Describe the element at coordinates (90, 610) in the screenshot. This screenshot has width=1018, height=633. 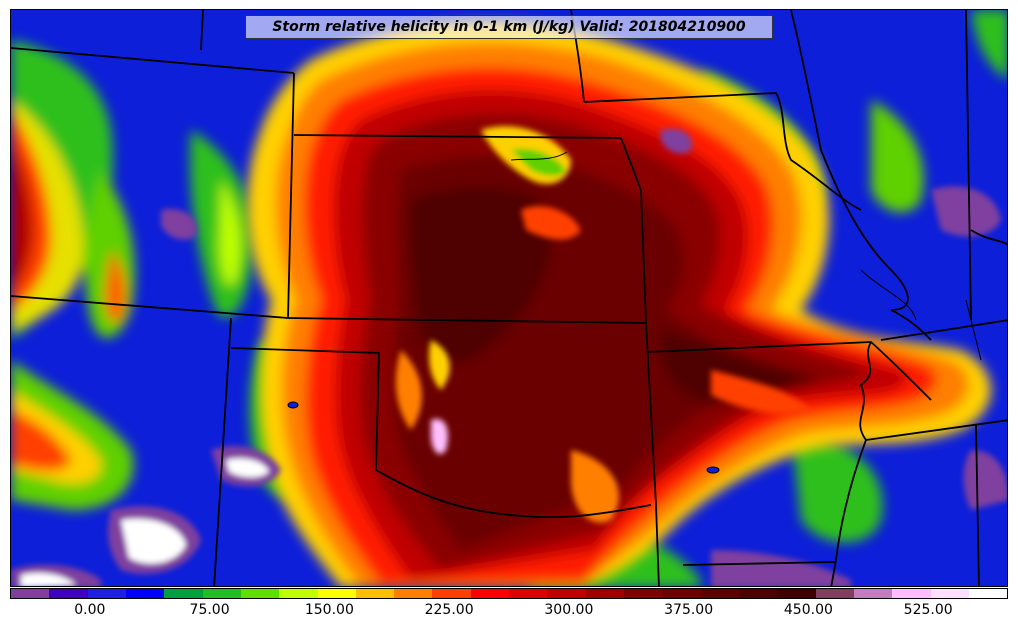
I see `colorbar-tick-label: 0.00` at that location.